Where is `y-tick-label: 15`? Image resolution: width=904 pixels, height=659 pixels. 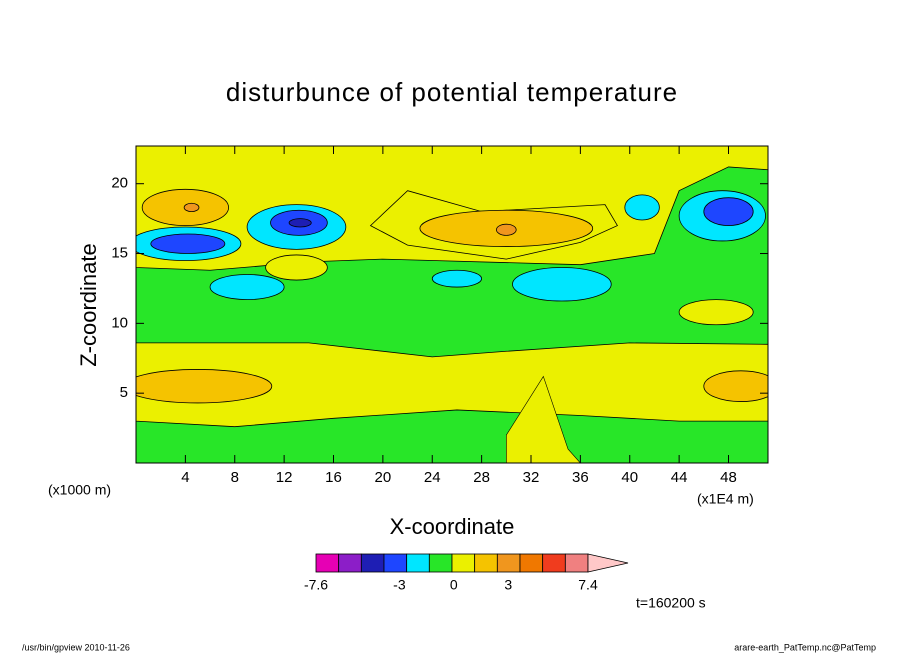
y-tick-label: 15 is located at coordinates (119, 252).